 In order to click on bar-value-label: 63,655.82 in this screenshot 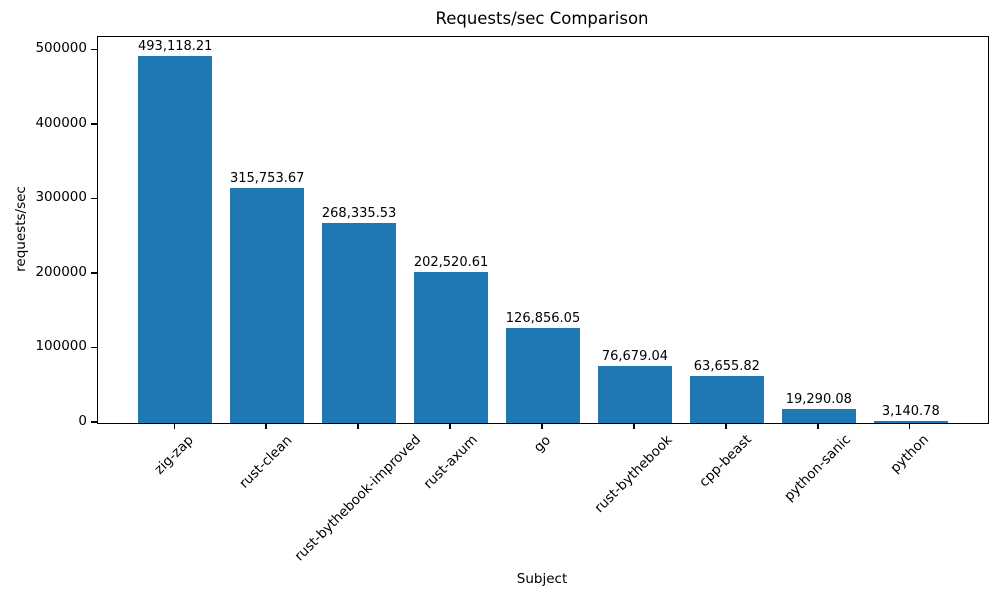, I will do `click(726, 366)`.